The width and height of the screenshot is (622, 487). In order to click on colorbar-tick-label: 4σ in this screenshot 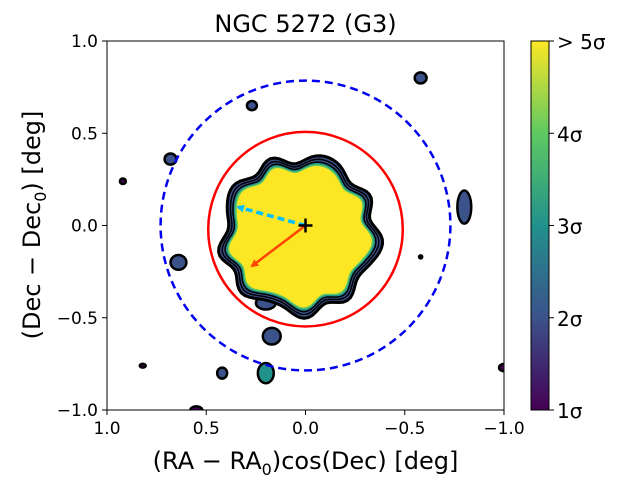, I will do `click(570, 134)`.